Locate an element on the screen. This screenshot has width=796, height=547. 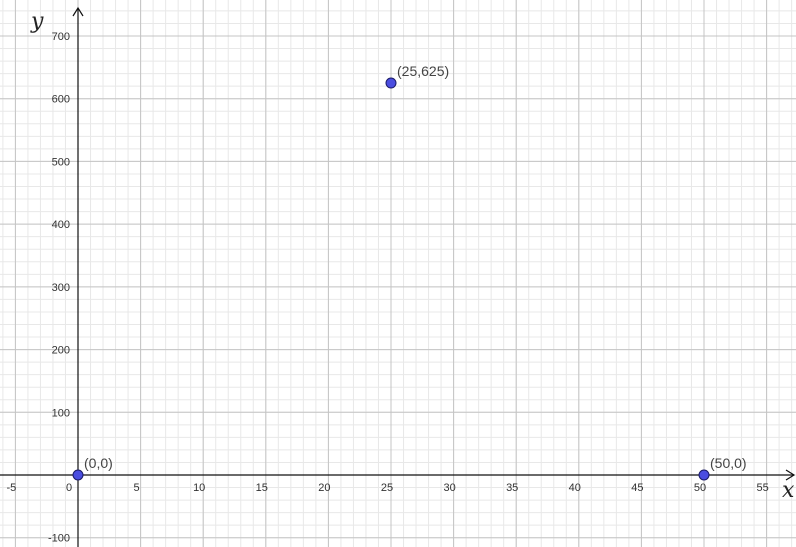
x-tick-label: 25 is located at coordinates (387, 488).